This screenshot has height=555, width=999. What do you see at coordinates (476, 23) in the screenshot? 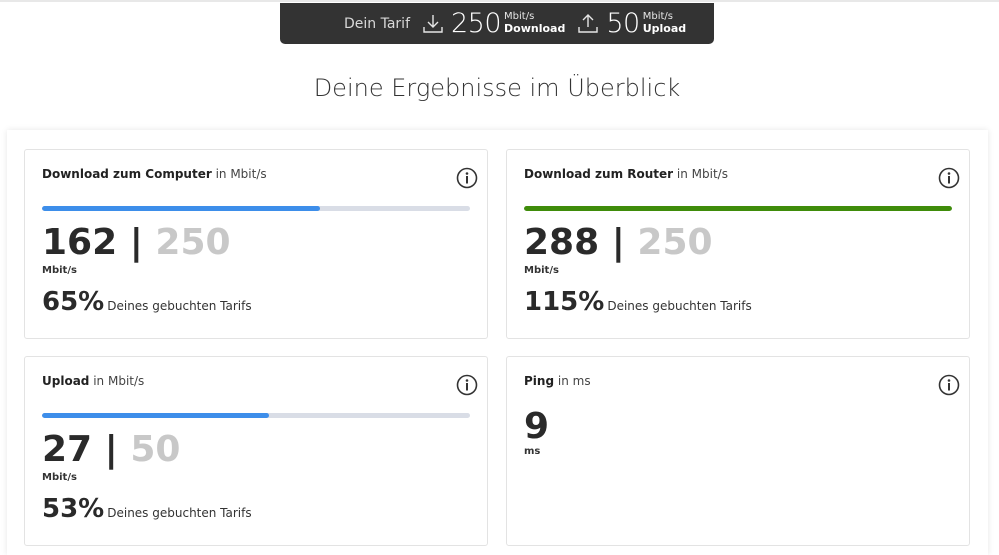
I see `tarif-download-value: 250` at bounding box center [476, 23].